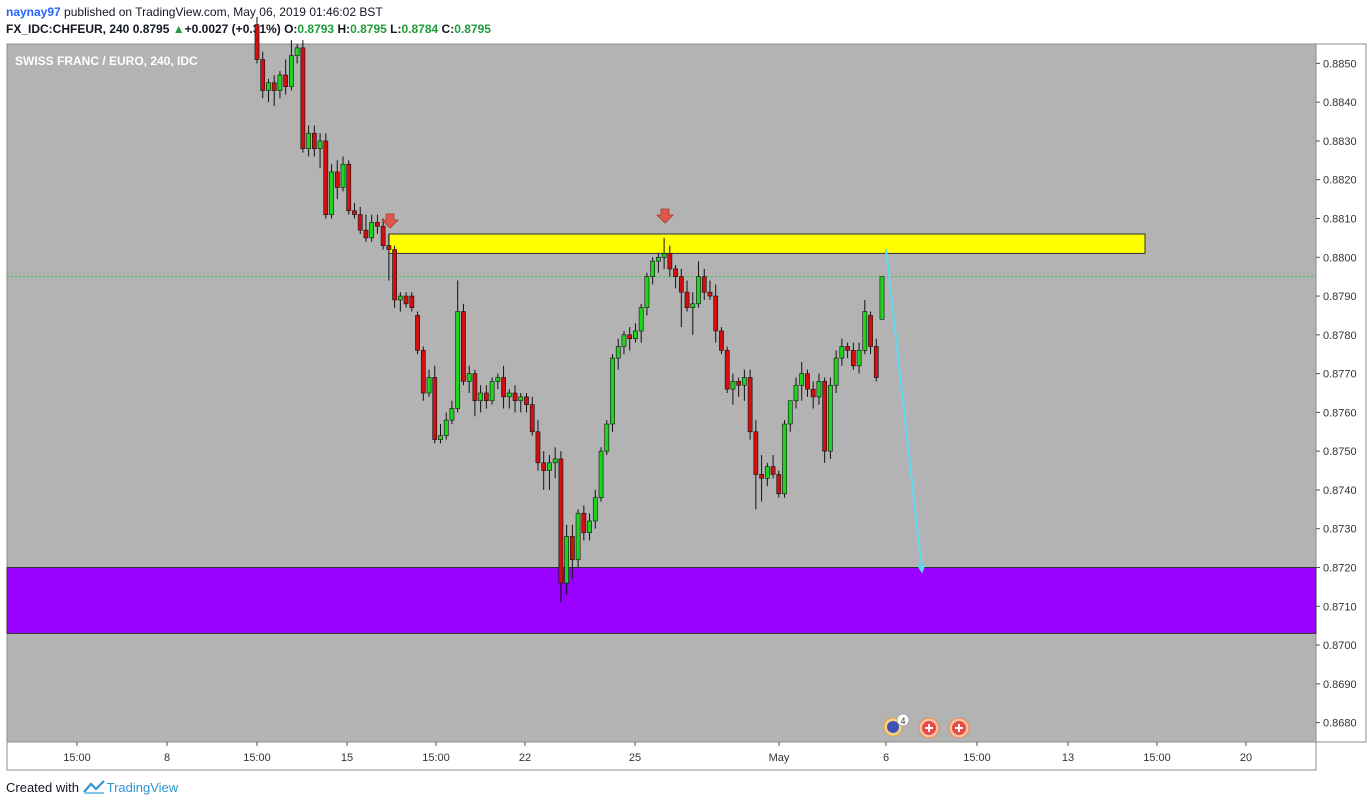  I want to click on author-link: naynay97, so click(33, 12).